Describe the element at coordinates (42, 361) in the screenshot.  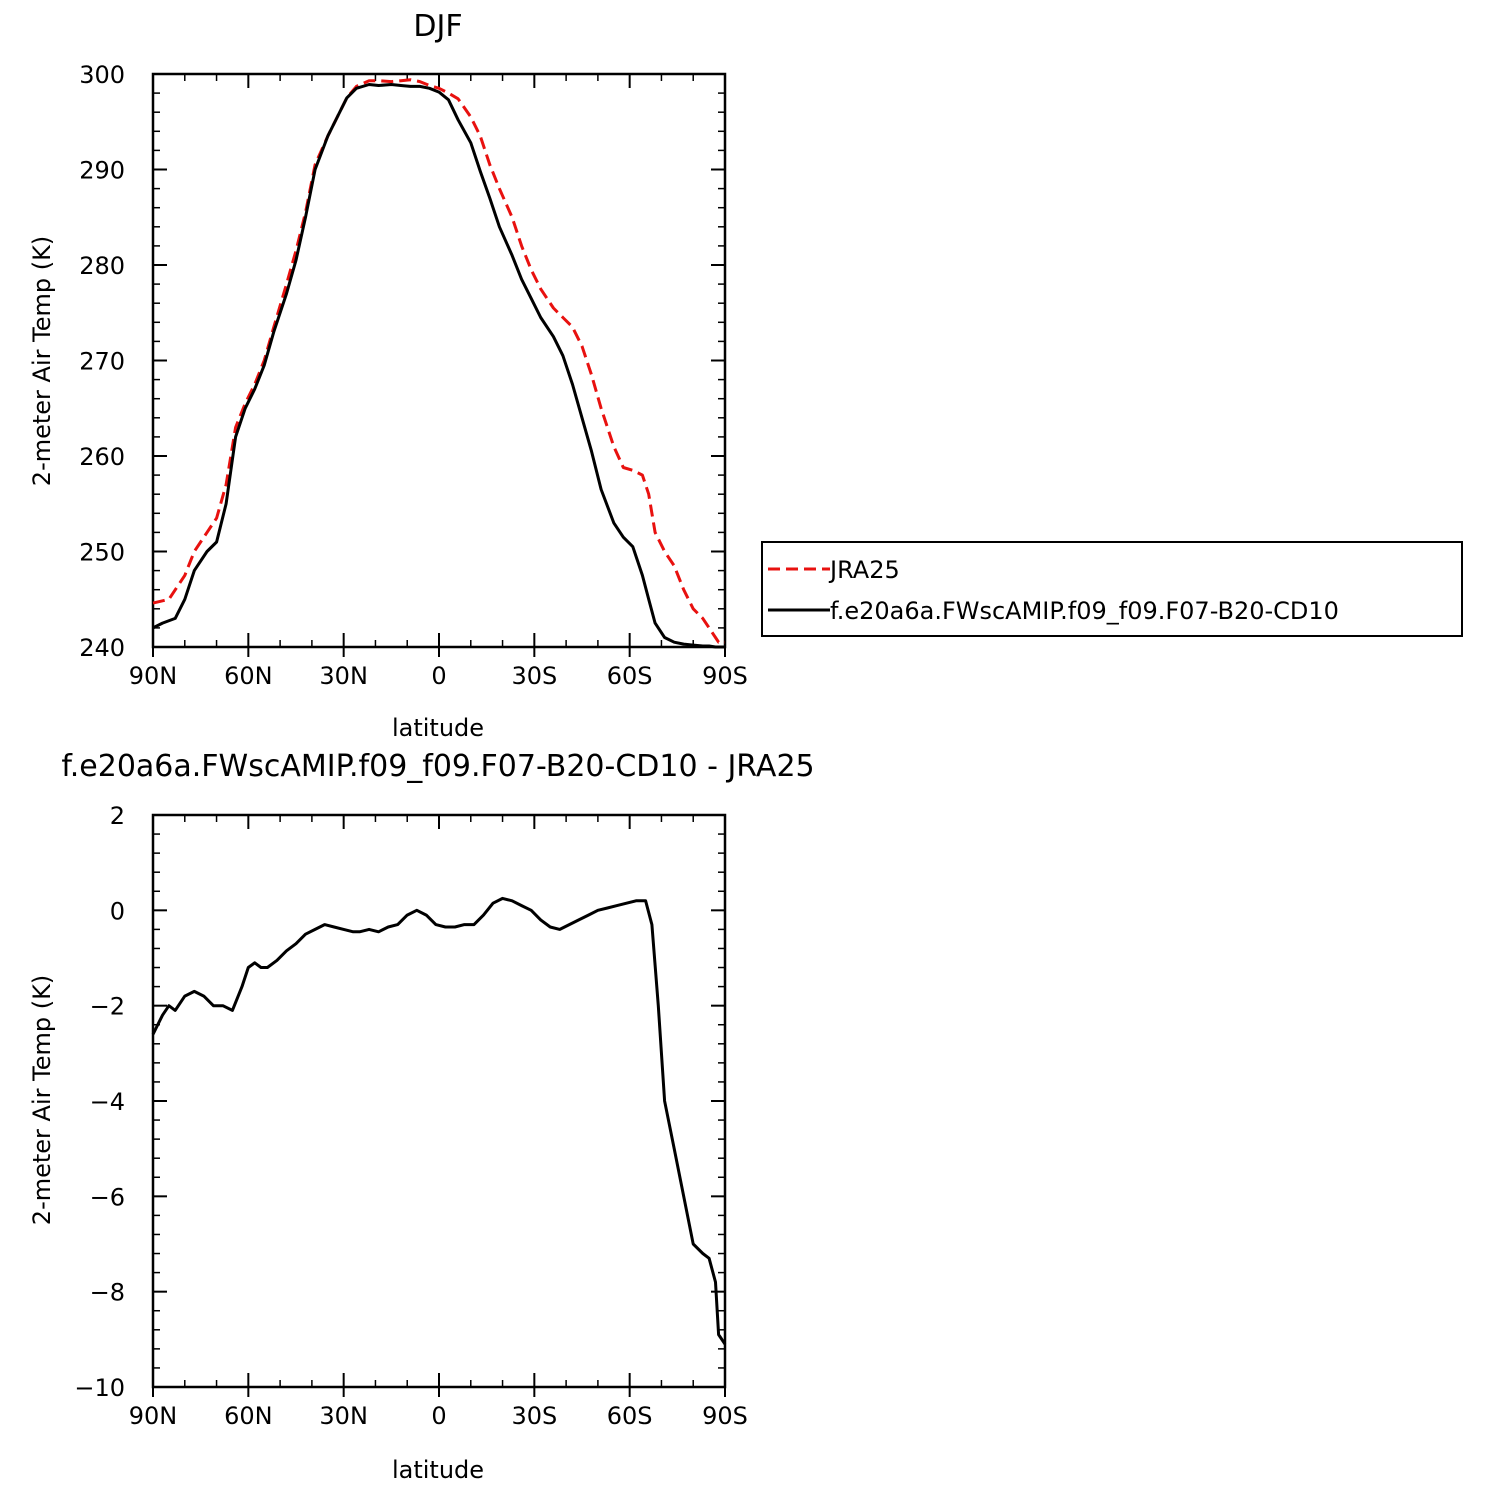
I see `y-axis-label: 2-meter Air Temp (K)` at that location.